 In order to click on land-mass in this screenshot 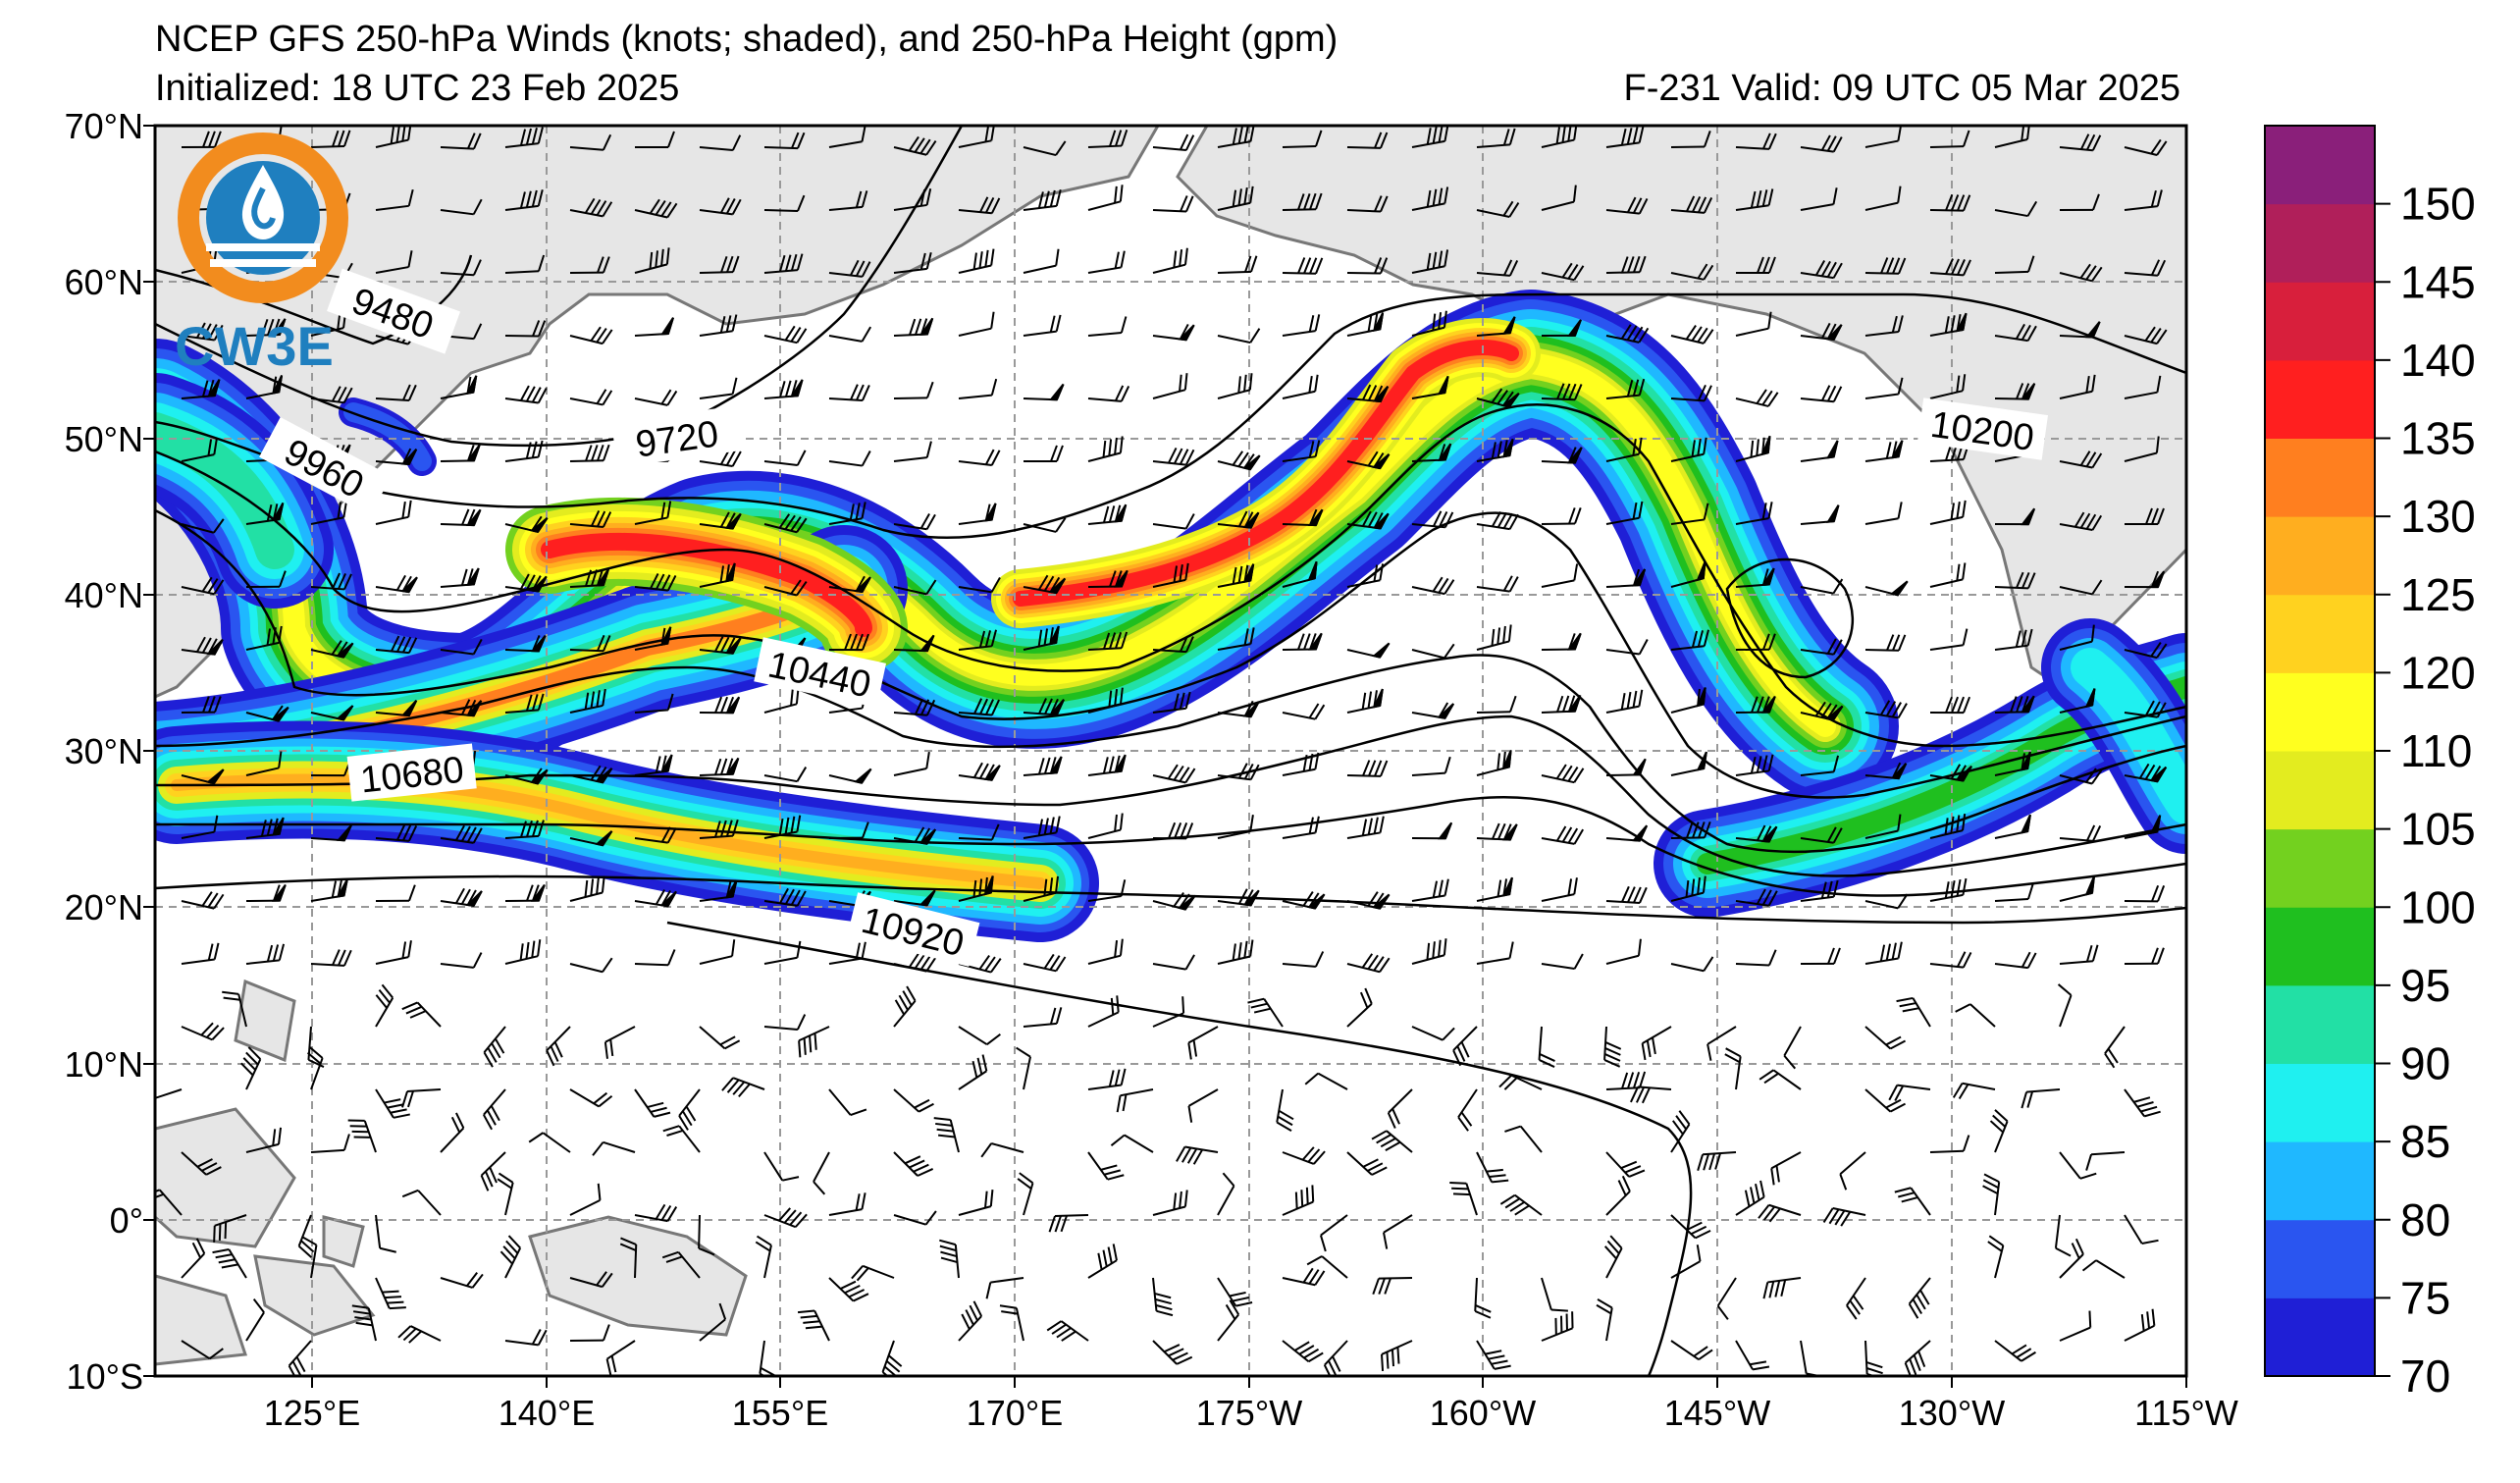, I will do `click(638, 1276)`.